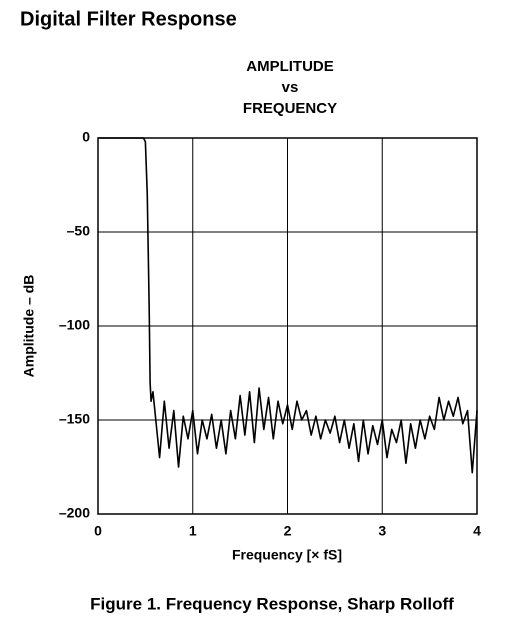 The height and width of the screenshot is (626, 509). I want to click on x-tick-label: 4, so click(477, 531).